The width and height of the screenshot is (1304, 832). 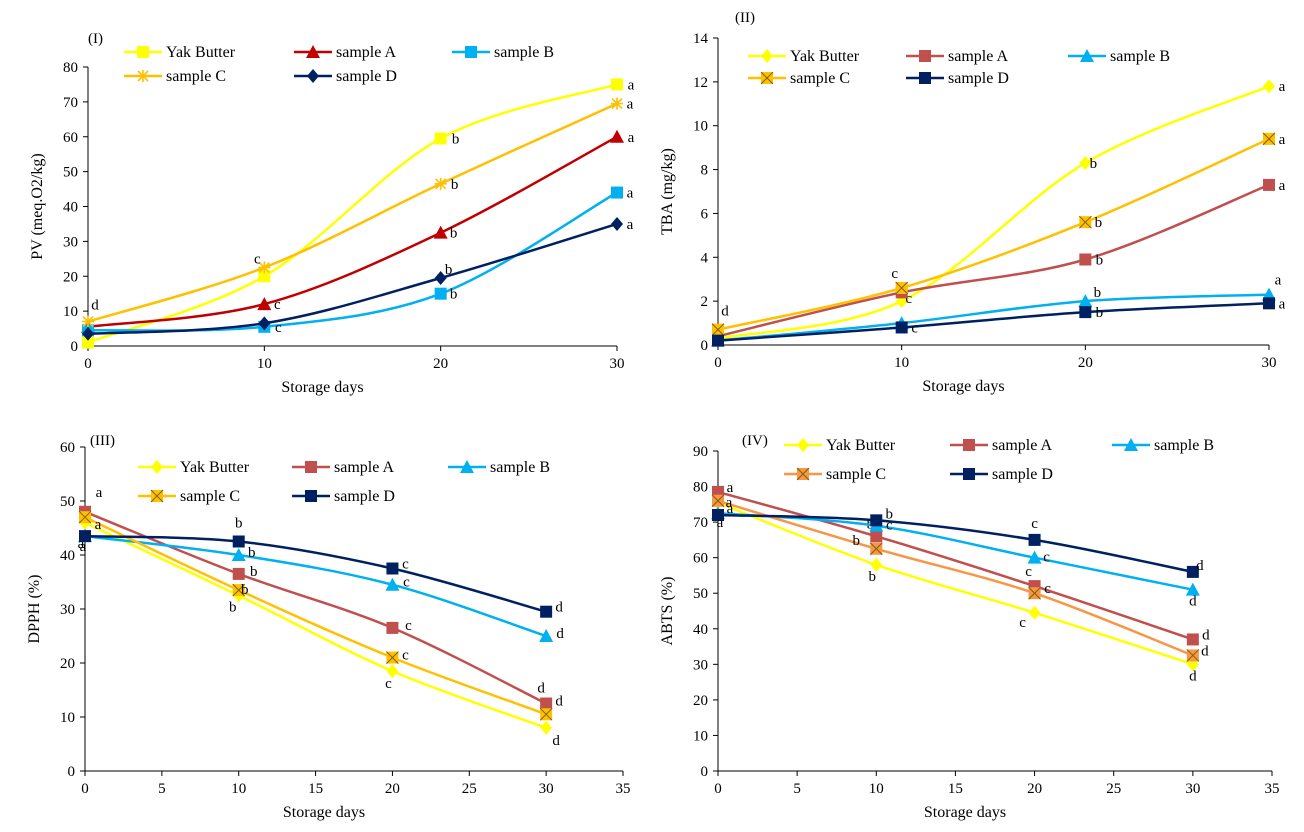 I want to click on x-axis-title: Storage days, so click(x=322, y=387).